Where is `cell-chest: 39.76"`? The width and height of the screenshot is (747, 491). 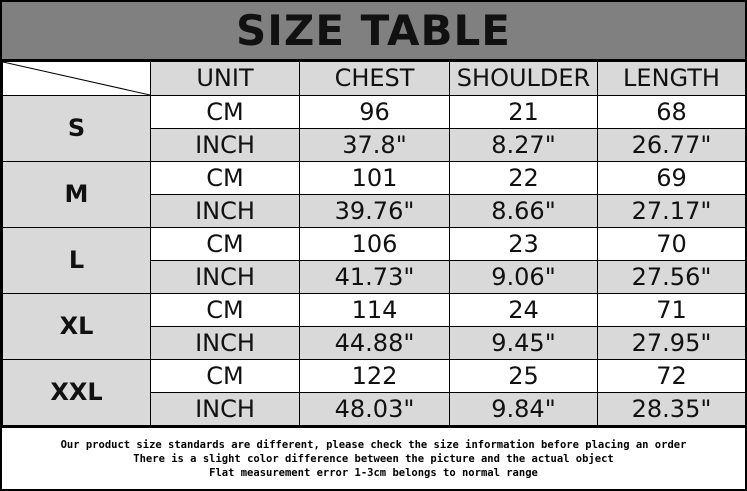
cell-chest: 39.76" is located at coordinates (374, 211).